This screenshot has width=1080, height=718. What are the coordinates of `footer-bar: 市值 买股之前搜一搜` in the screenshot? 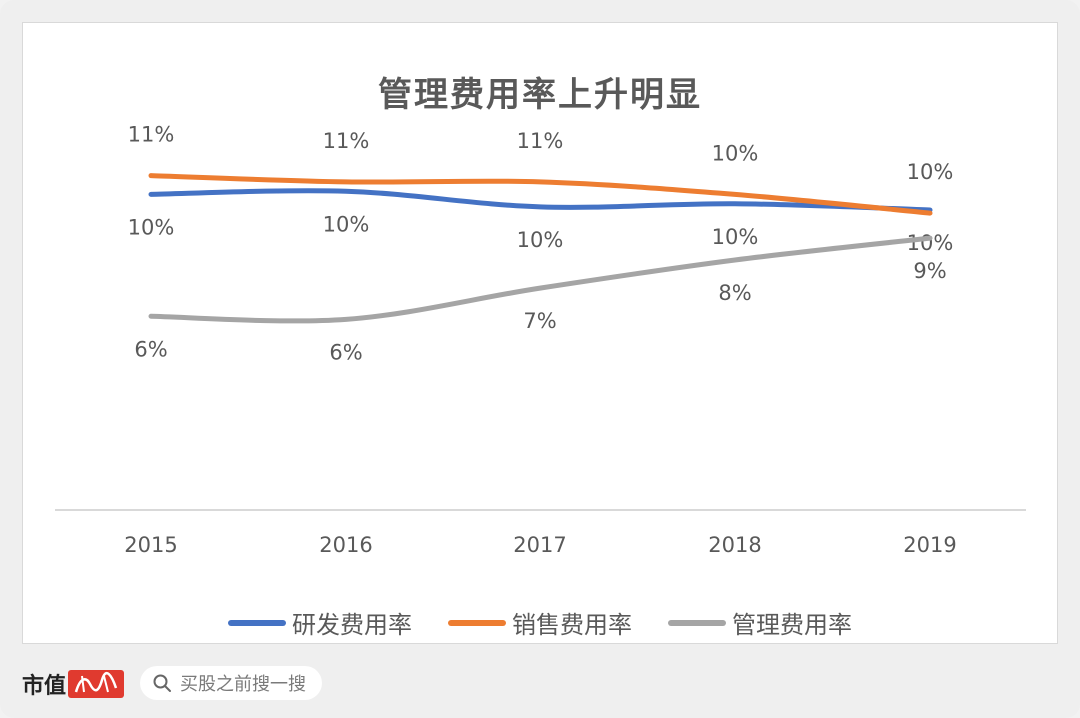 It's located at (540, 685).